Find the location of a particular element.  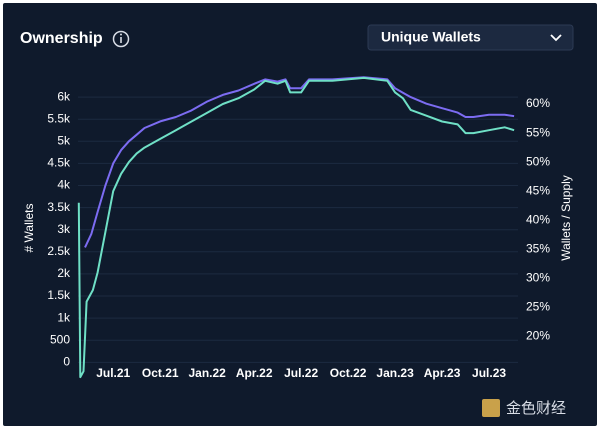

y-tick-label: 6k is located at coordinates (64, 96).